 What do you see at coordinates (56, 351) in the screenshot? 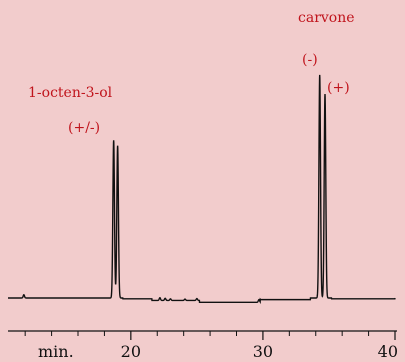
I see `x-axis-label: min.` at bounding box center [56, 351].